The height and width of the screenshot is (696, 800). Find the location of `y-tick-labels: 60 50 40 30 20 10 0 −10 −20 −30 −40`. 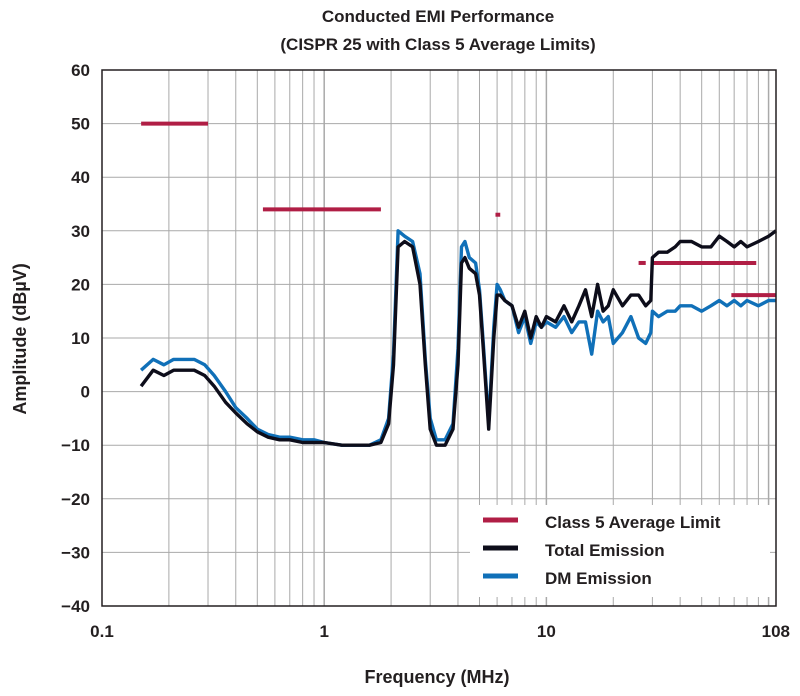

y-tick-labels: 60 50 40 30 20 10 0 −10 −20 −30 −40 is located at coordinates (75, 338).